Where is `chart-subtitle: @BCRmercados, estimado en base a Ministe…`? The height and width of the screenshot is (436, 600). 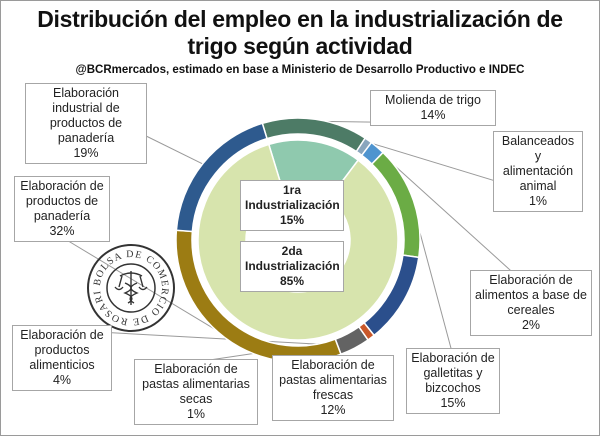
chart-subtitle: @BCRmercados, estimado en base a Ministe… is located at coordinates (300, 70).